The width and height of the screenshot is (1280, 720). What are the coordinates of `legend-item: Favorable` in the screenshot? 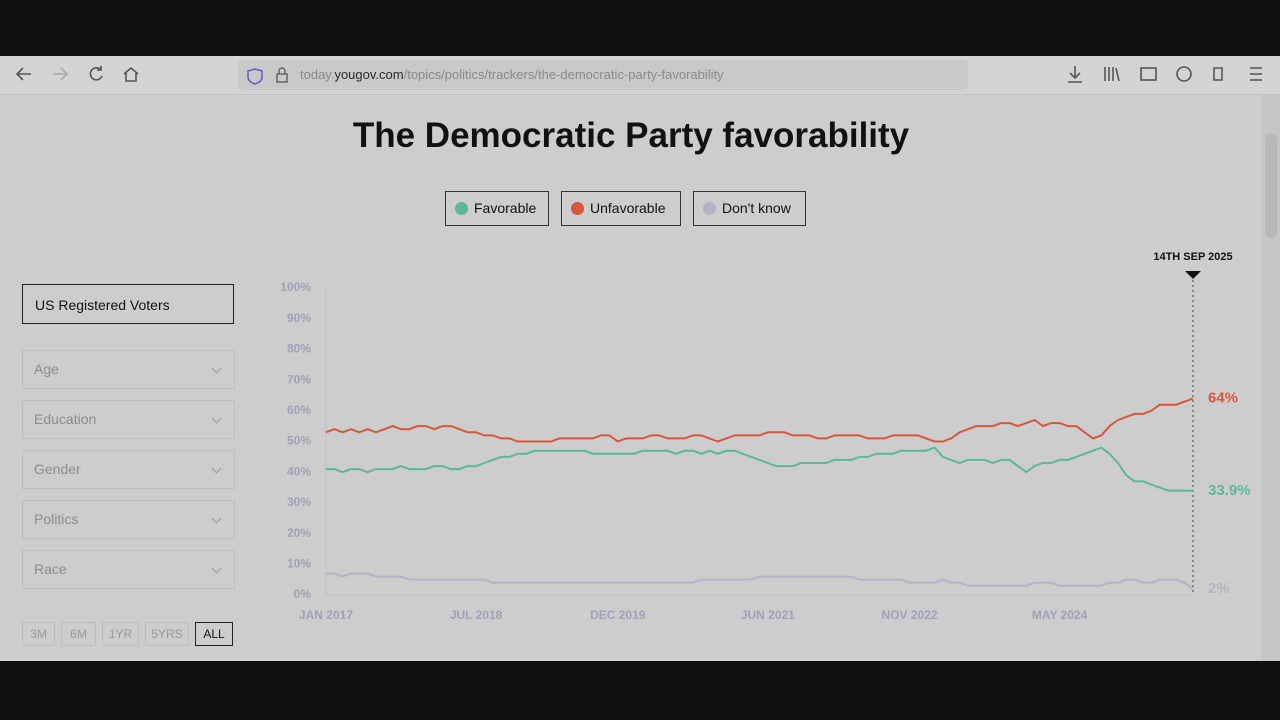 It's located at (497, 208).